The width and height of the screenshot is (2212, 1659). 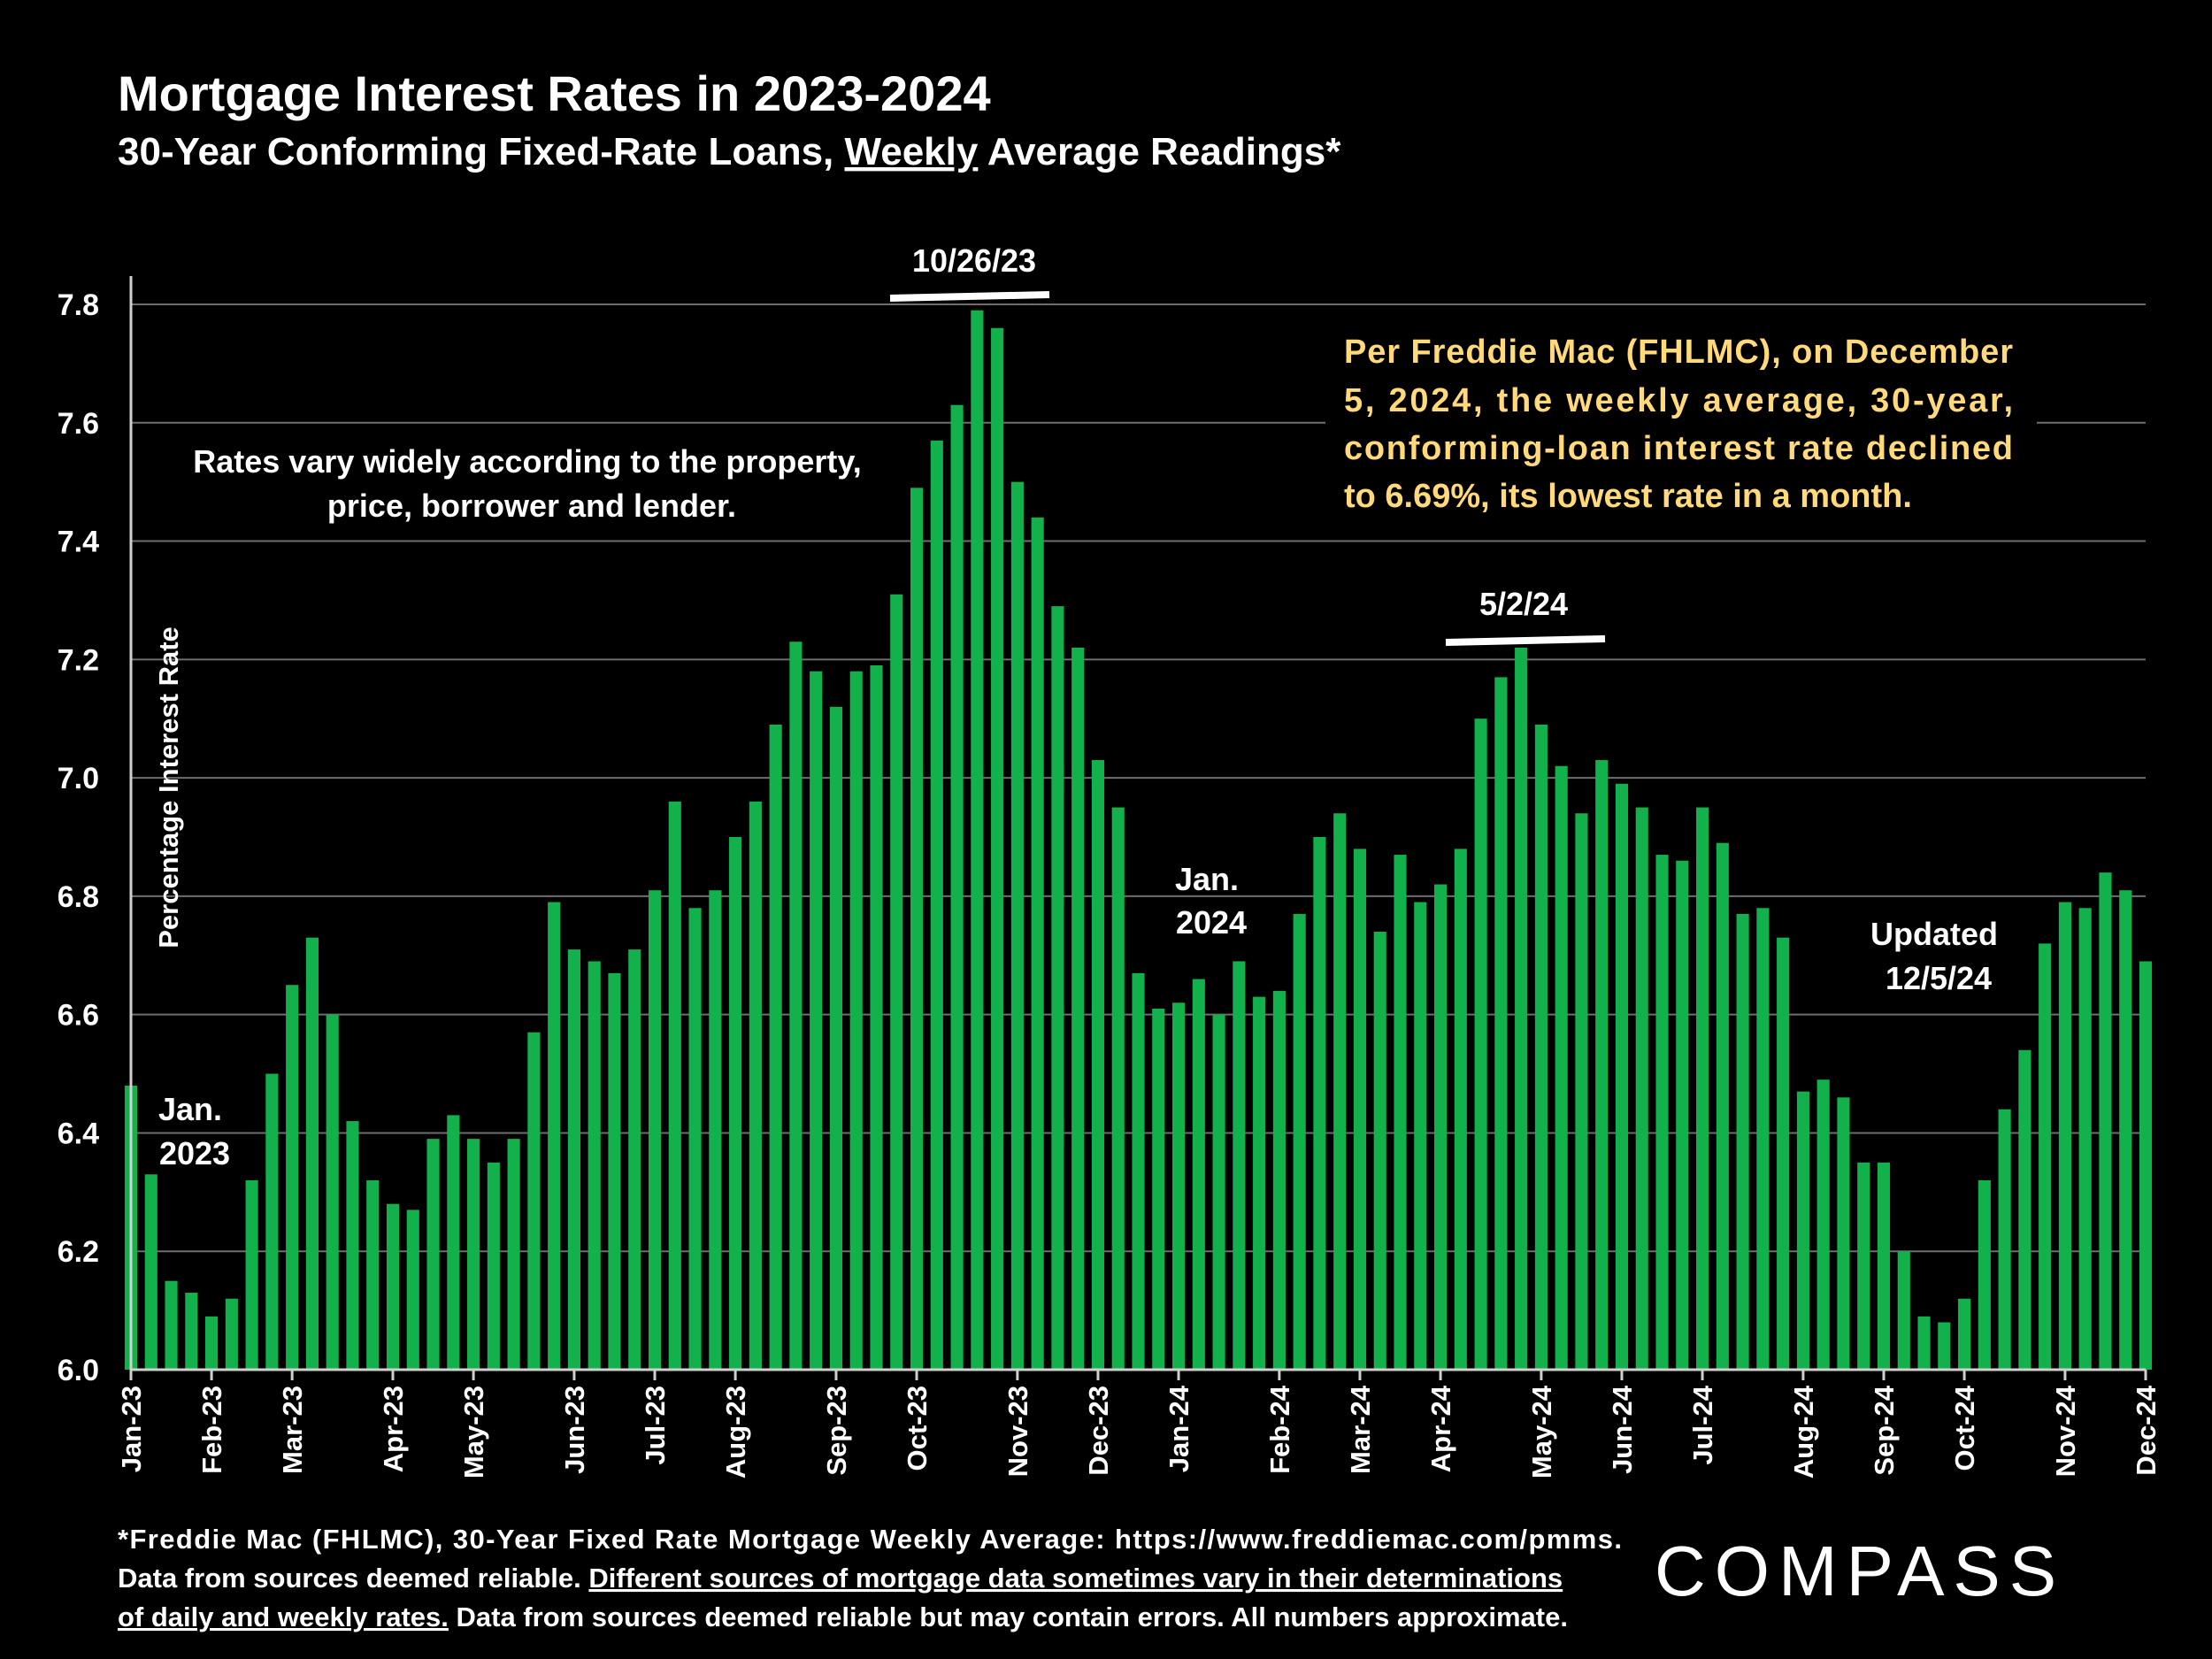 What do you see at coordinates (1885, 1430) in the screenshot?
I see `x-tick-label: Sep-24` at bounding box center [1885, 1430].